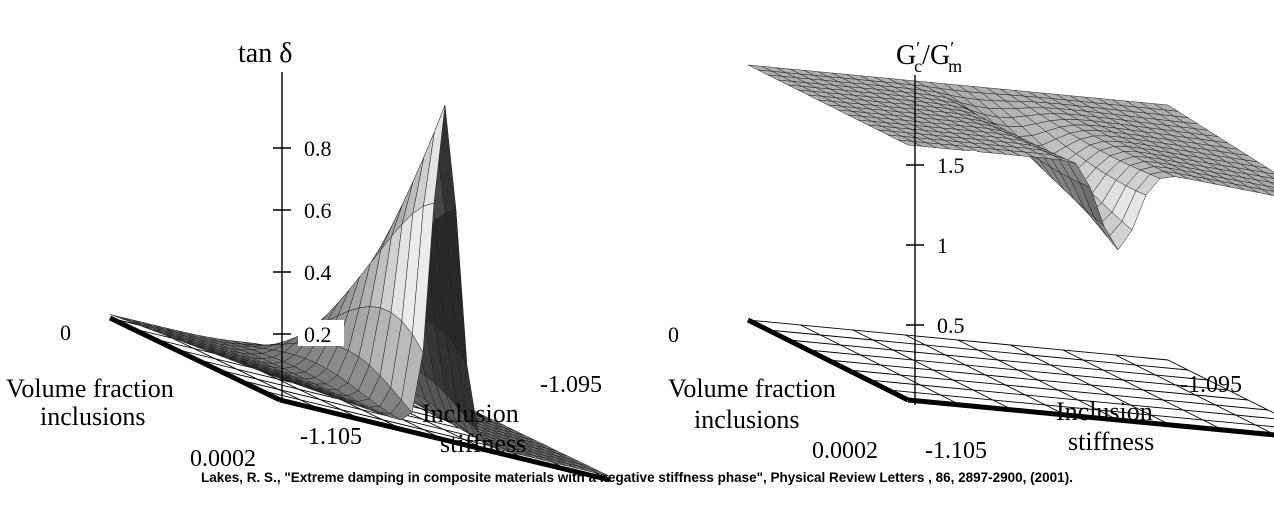  I want to click on right-x-axis-label-word1: Inclusion, so click(1104, 411).